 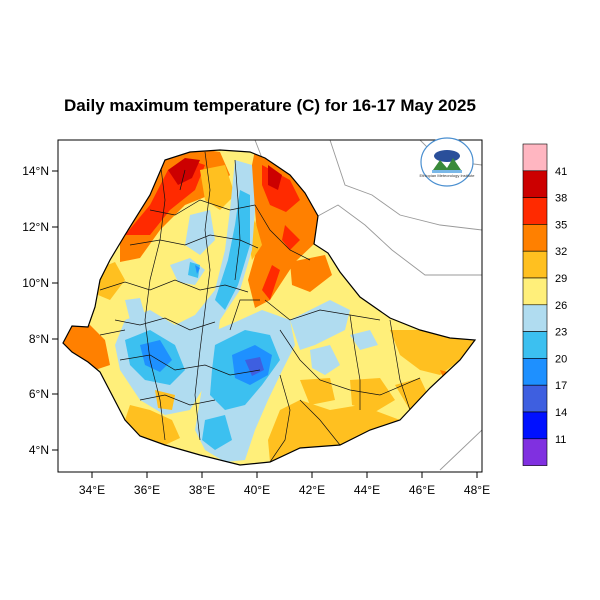 What do you see at coordinates (561, 359) in the screenshot?
I see `colorbar-label: 20` at bounding box center [561, 359].